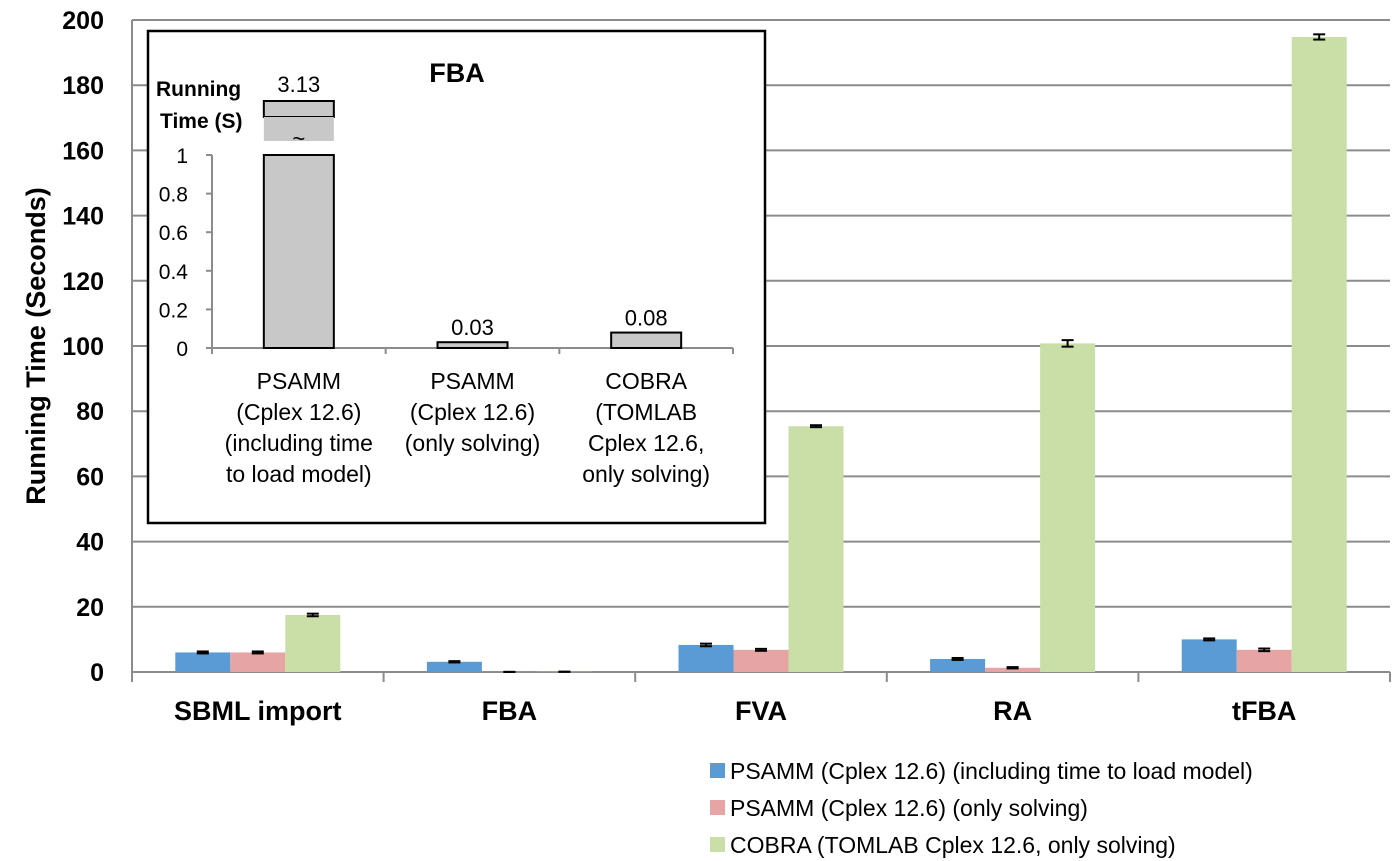 Image resolution: width=1395 pixels, height=861 pixels. I want to click on inset-bar-break-fill, so click(298, 129).